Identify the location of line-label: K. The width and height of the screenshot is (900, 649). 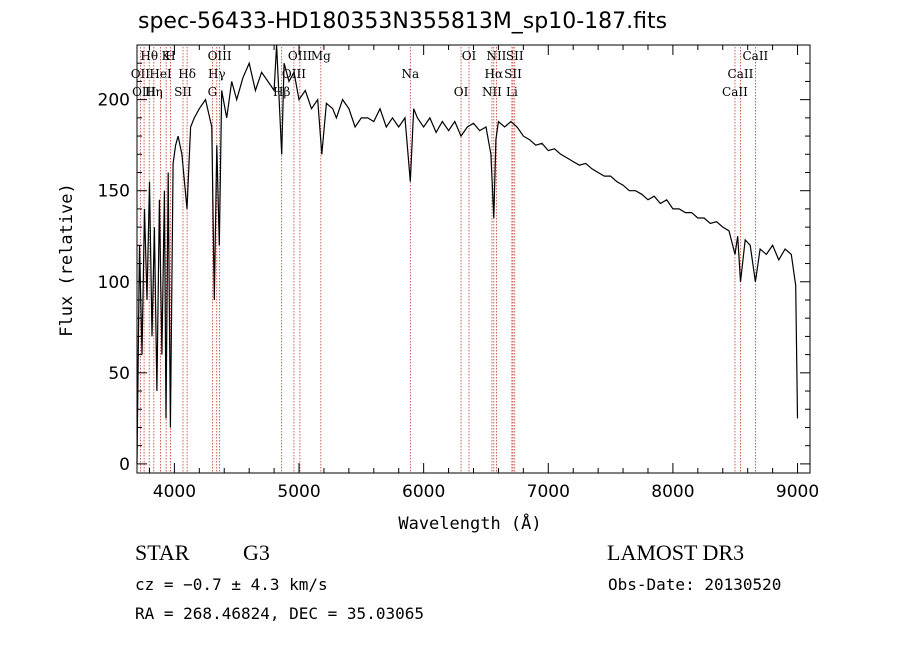
(167, 56).